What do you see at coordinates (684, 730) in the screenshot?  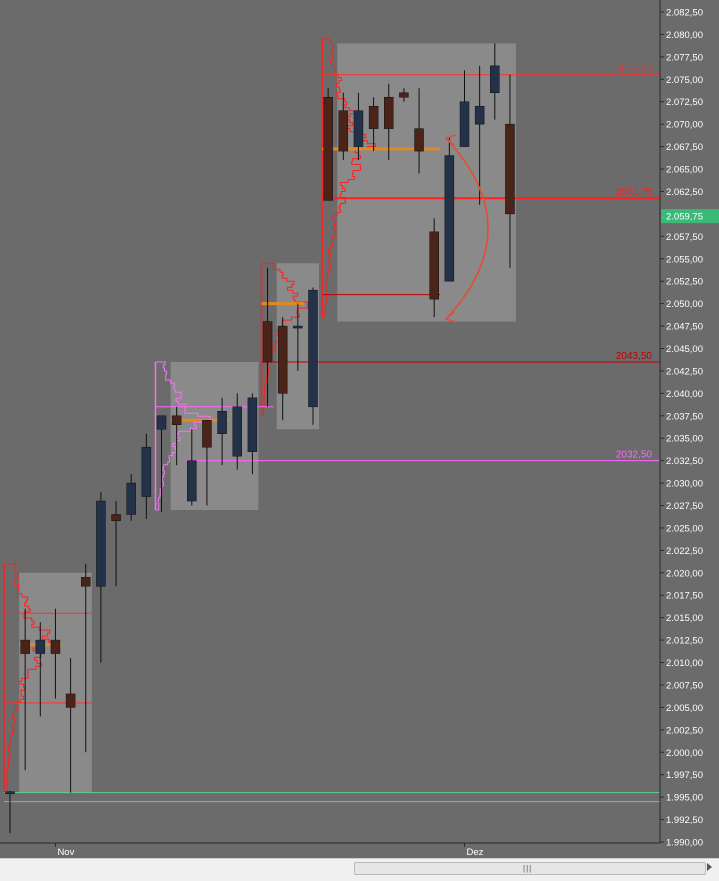 I see `price-tick-label: 2.002,50` at bounding box center [684, 730].